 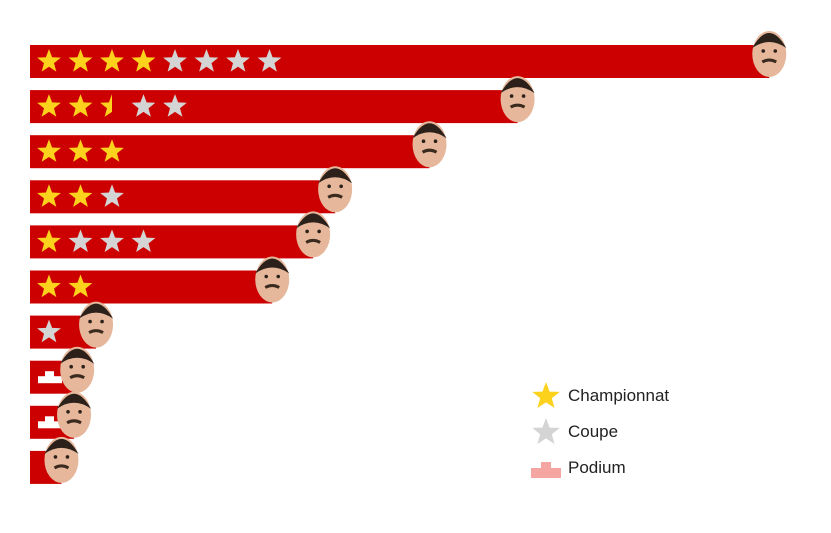 What do you see at coordinates (619, 395) in the screenshot?
I see `legend-label-championnat: Championnat` at bounding box center [619, 395].